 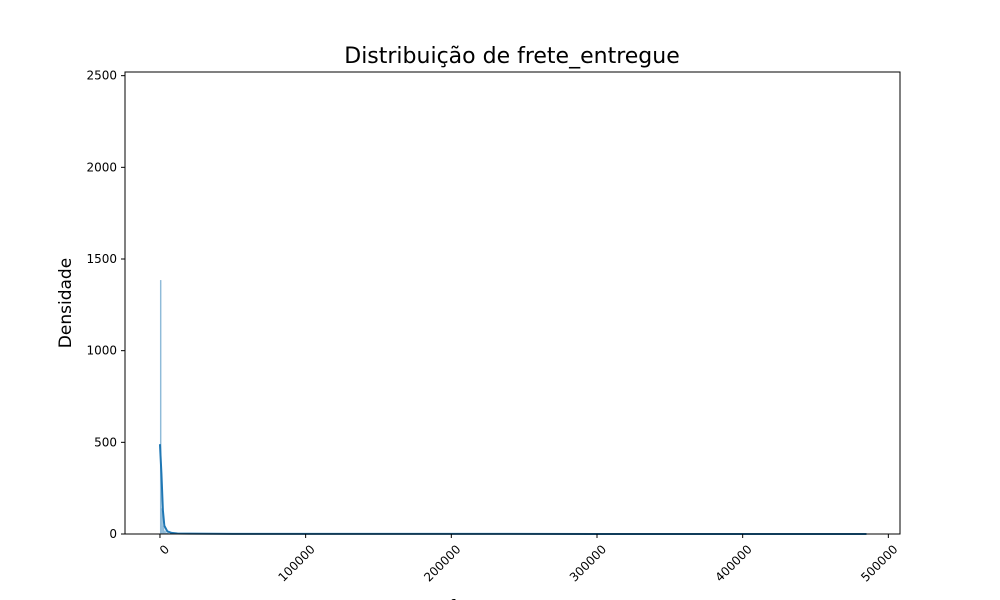 I want to click on x-tick-label: 200000, so click(x=442, y=563).